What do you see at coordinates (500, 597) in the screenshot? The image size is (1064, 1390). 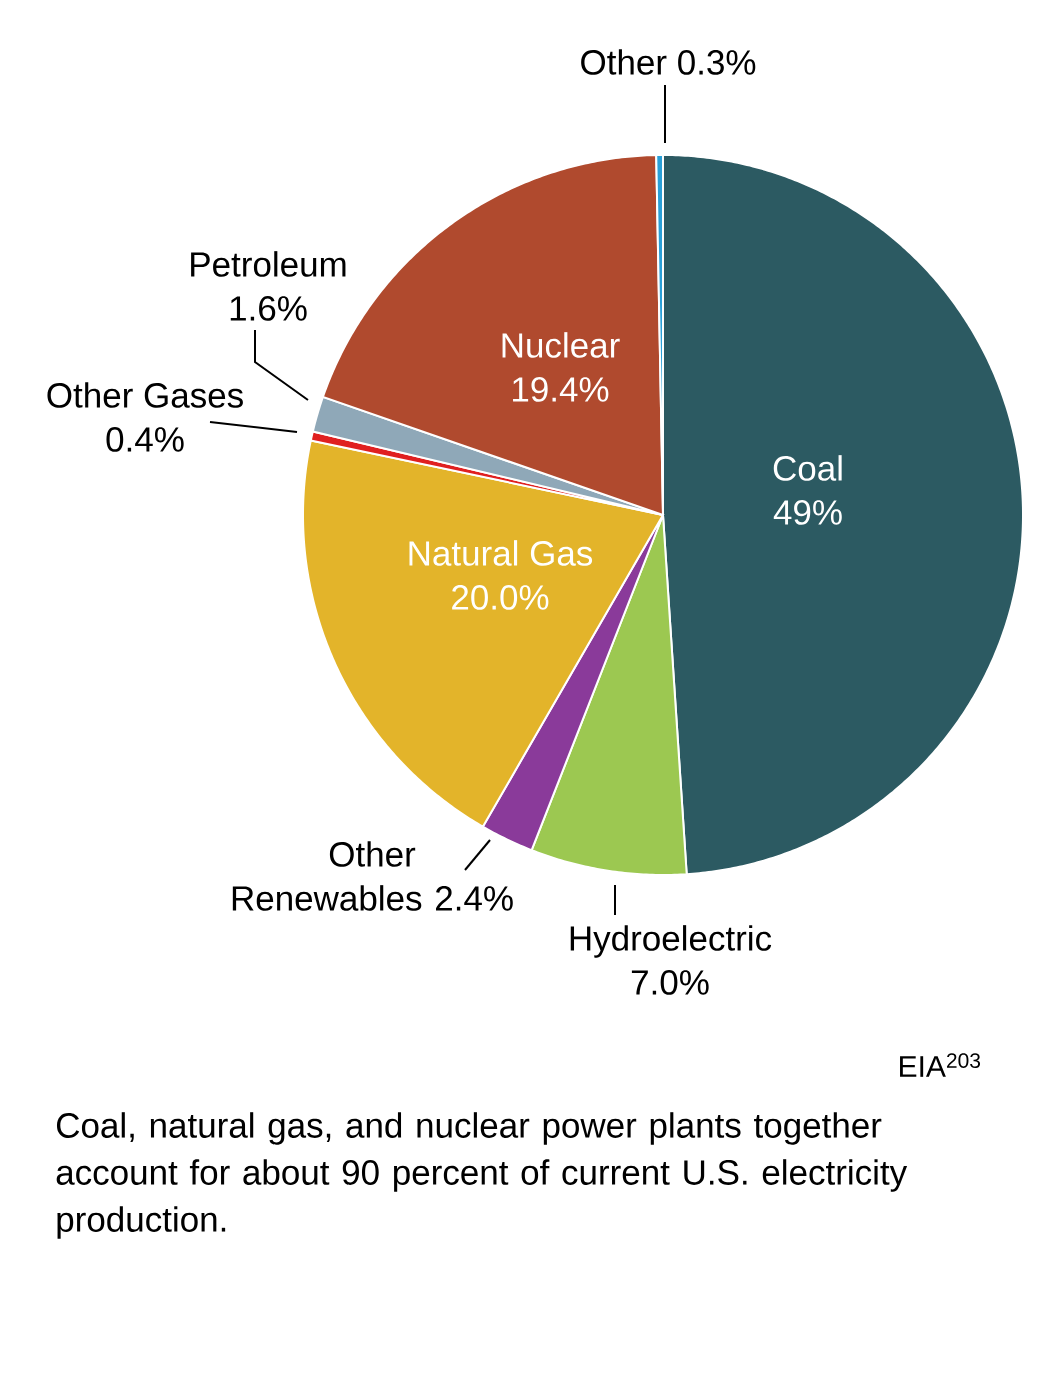 I see `data-label: 20.0%` at bounding box center [500, 597].